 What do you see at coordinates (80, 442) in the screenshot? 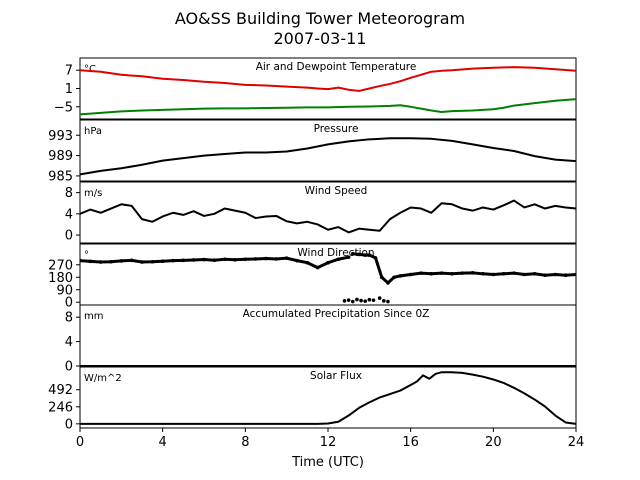
I see `x-tick-label: 0` at bounding box center [80, 442].